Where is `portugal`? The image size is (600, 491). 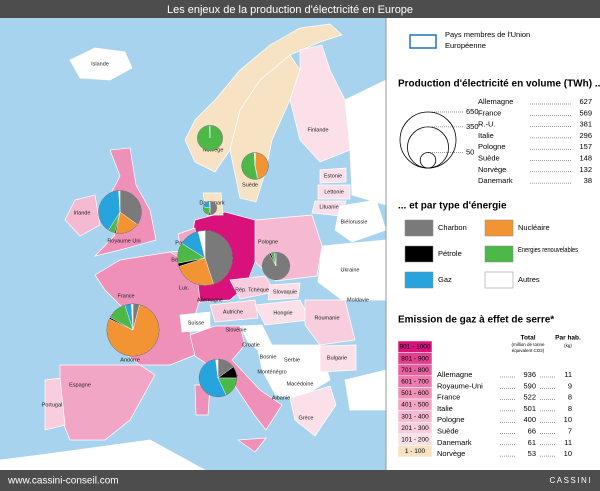
portugal is located at coordinates (55, 404).